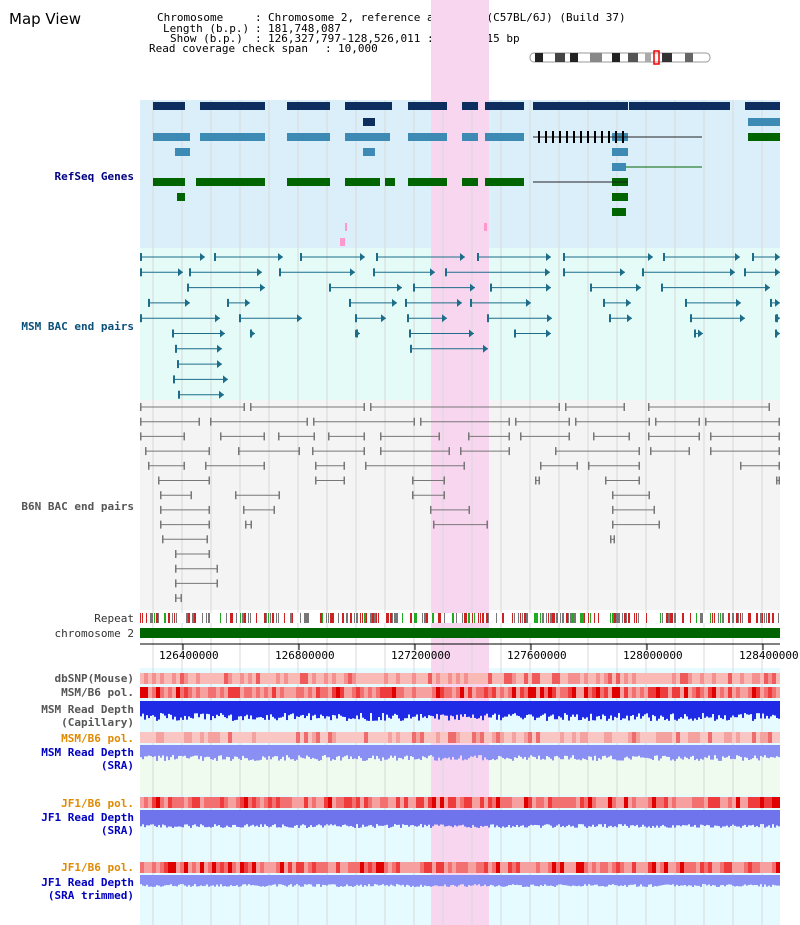  Describe the element at coordinates (97, 803) in the screenshot. I see `track-label-jf1-b6-pol: JF1/B6 pol.` at that location.